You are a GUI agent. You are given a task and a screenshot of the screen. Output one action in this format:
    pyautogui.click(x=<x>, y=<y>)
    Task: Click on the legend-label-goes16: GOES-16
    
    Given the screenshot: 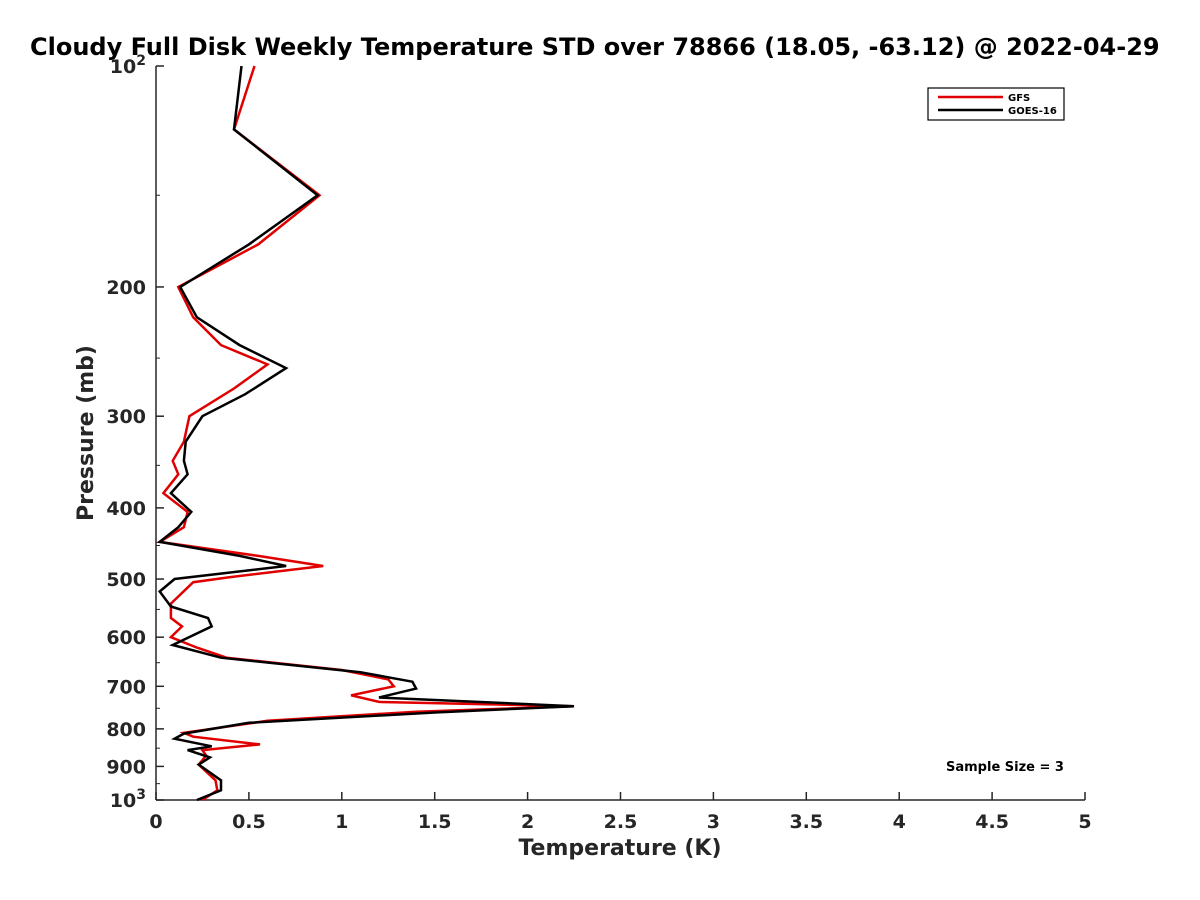 What is the action you would take?
    pyautogui.click(x=1032, y=111)
    